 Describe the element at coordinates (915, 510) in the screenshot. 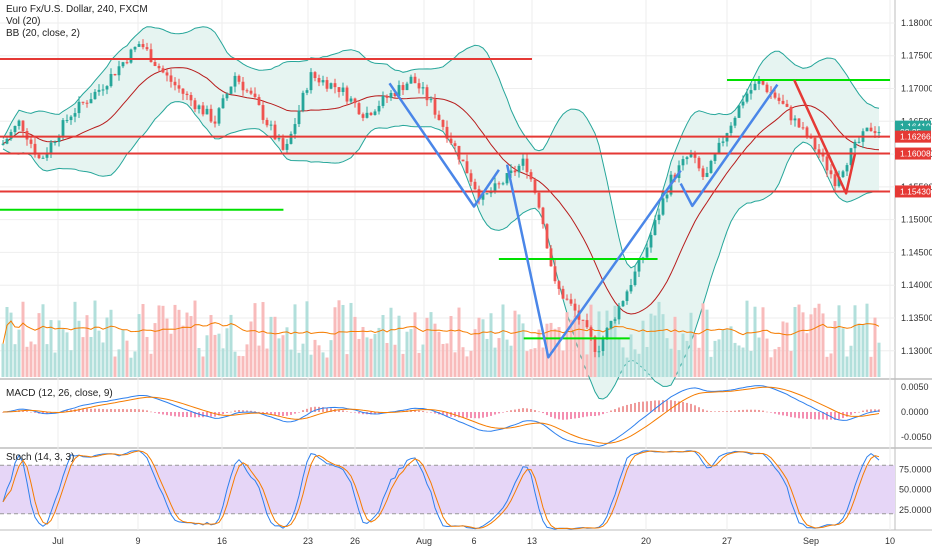

I see `stoch-tick-label: 25.0000` at that location.